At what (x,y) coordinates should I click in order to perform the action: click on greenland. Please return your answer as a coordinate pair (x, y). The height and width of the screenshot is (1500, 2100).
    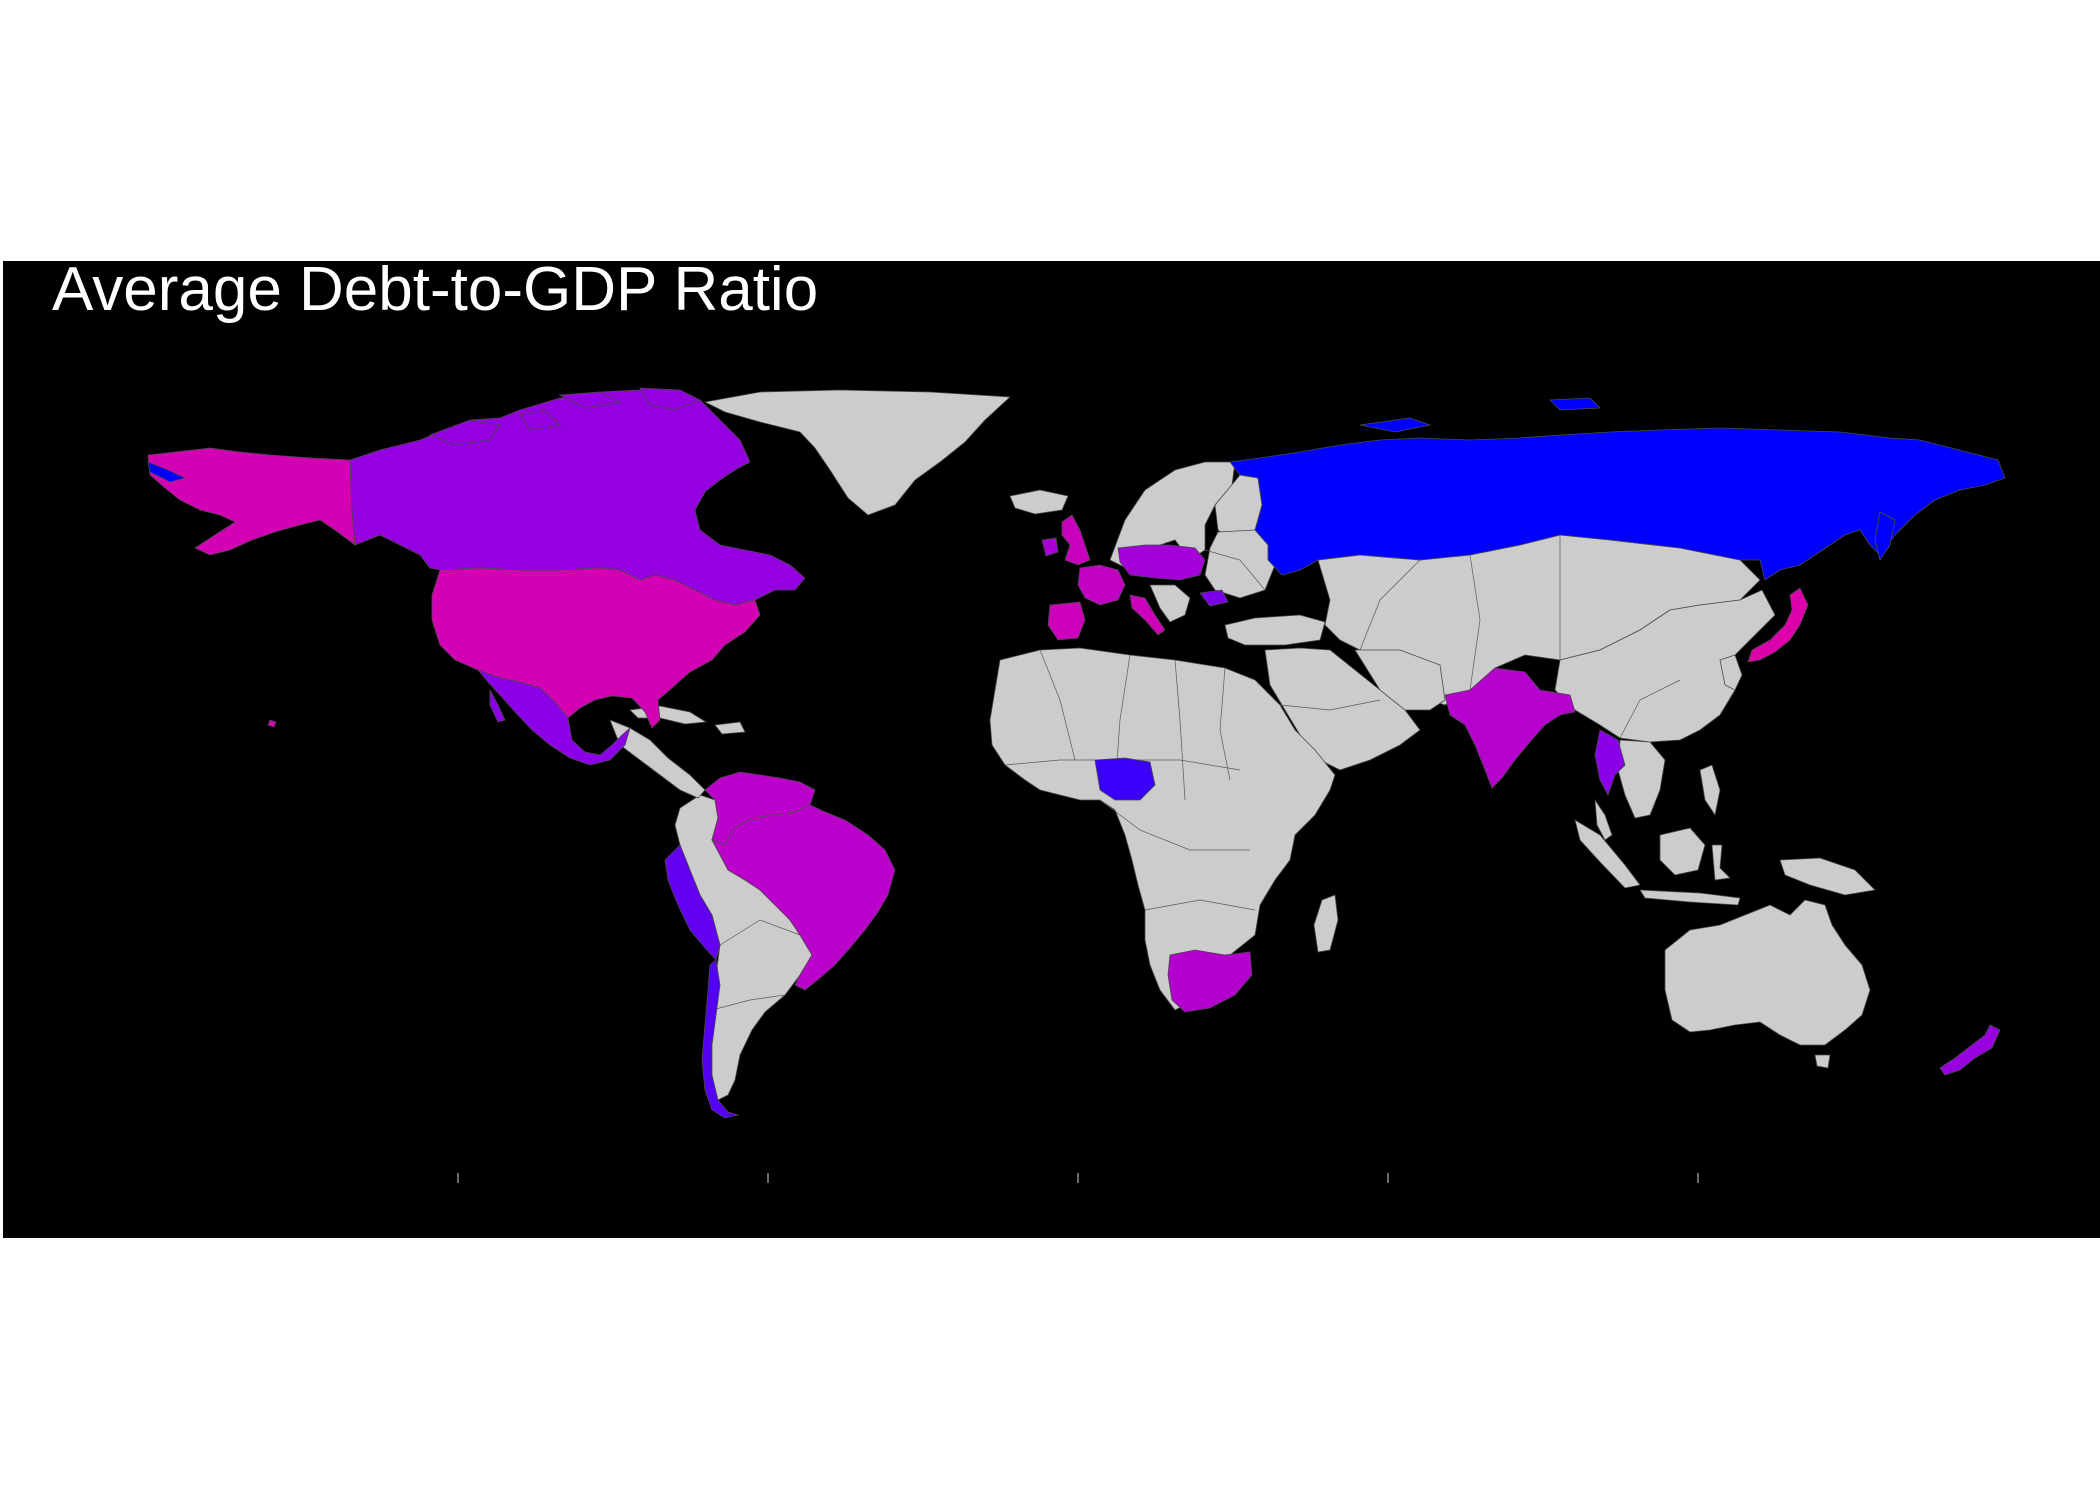
    Looking at the image, I should click on (857, 452).